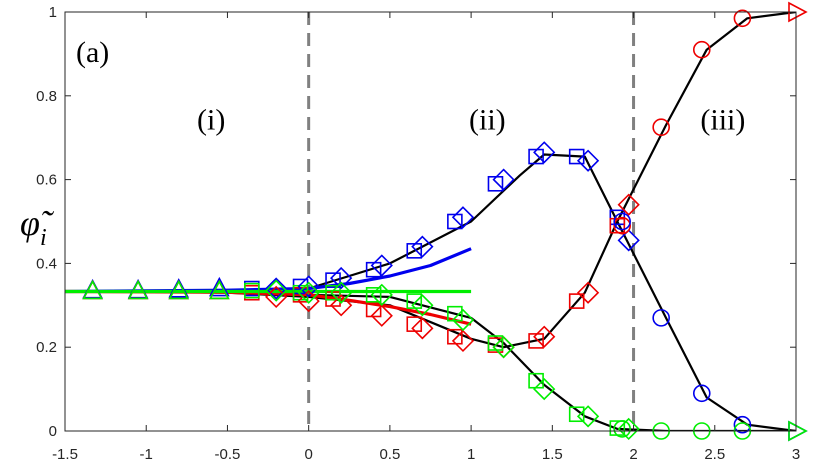 The height and width of the screenshot is (468, 814). I want to click on y-tick-label: 0.6, so click(46, 180).